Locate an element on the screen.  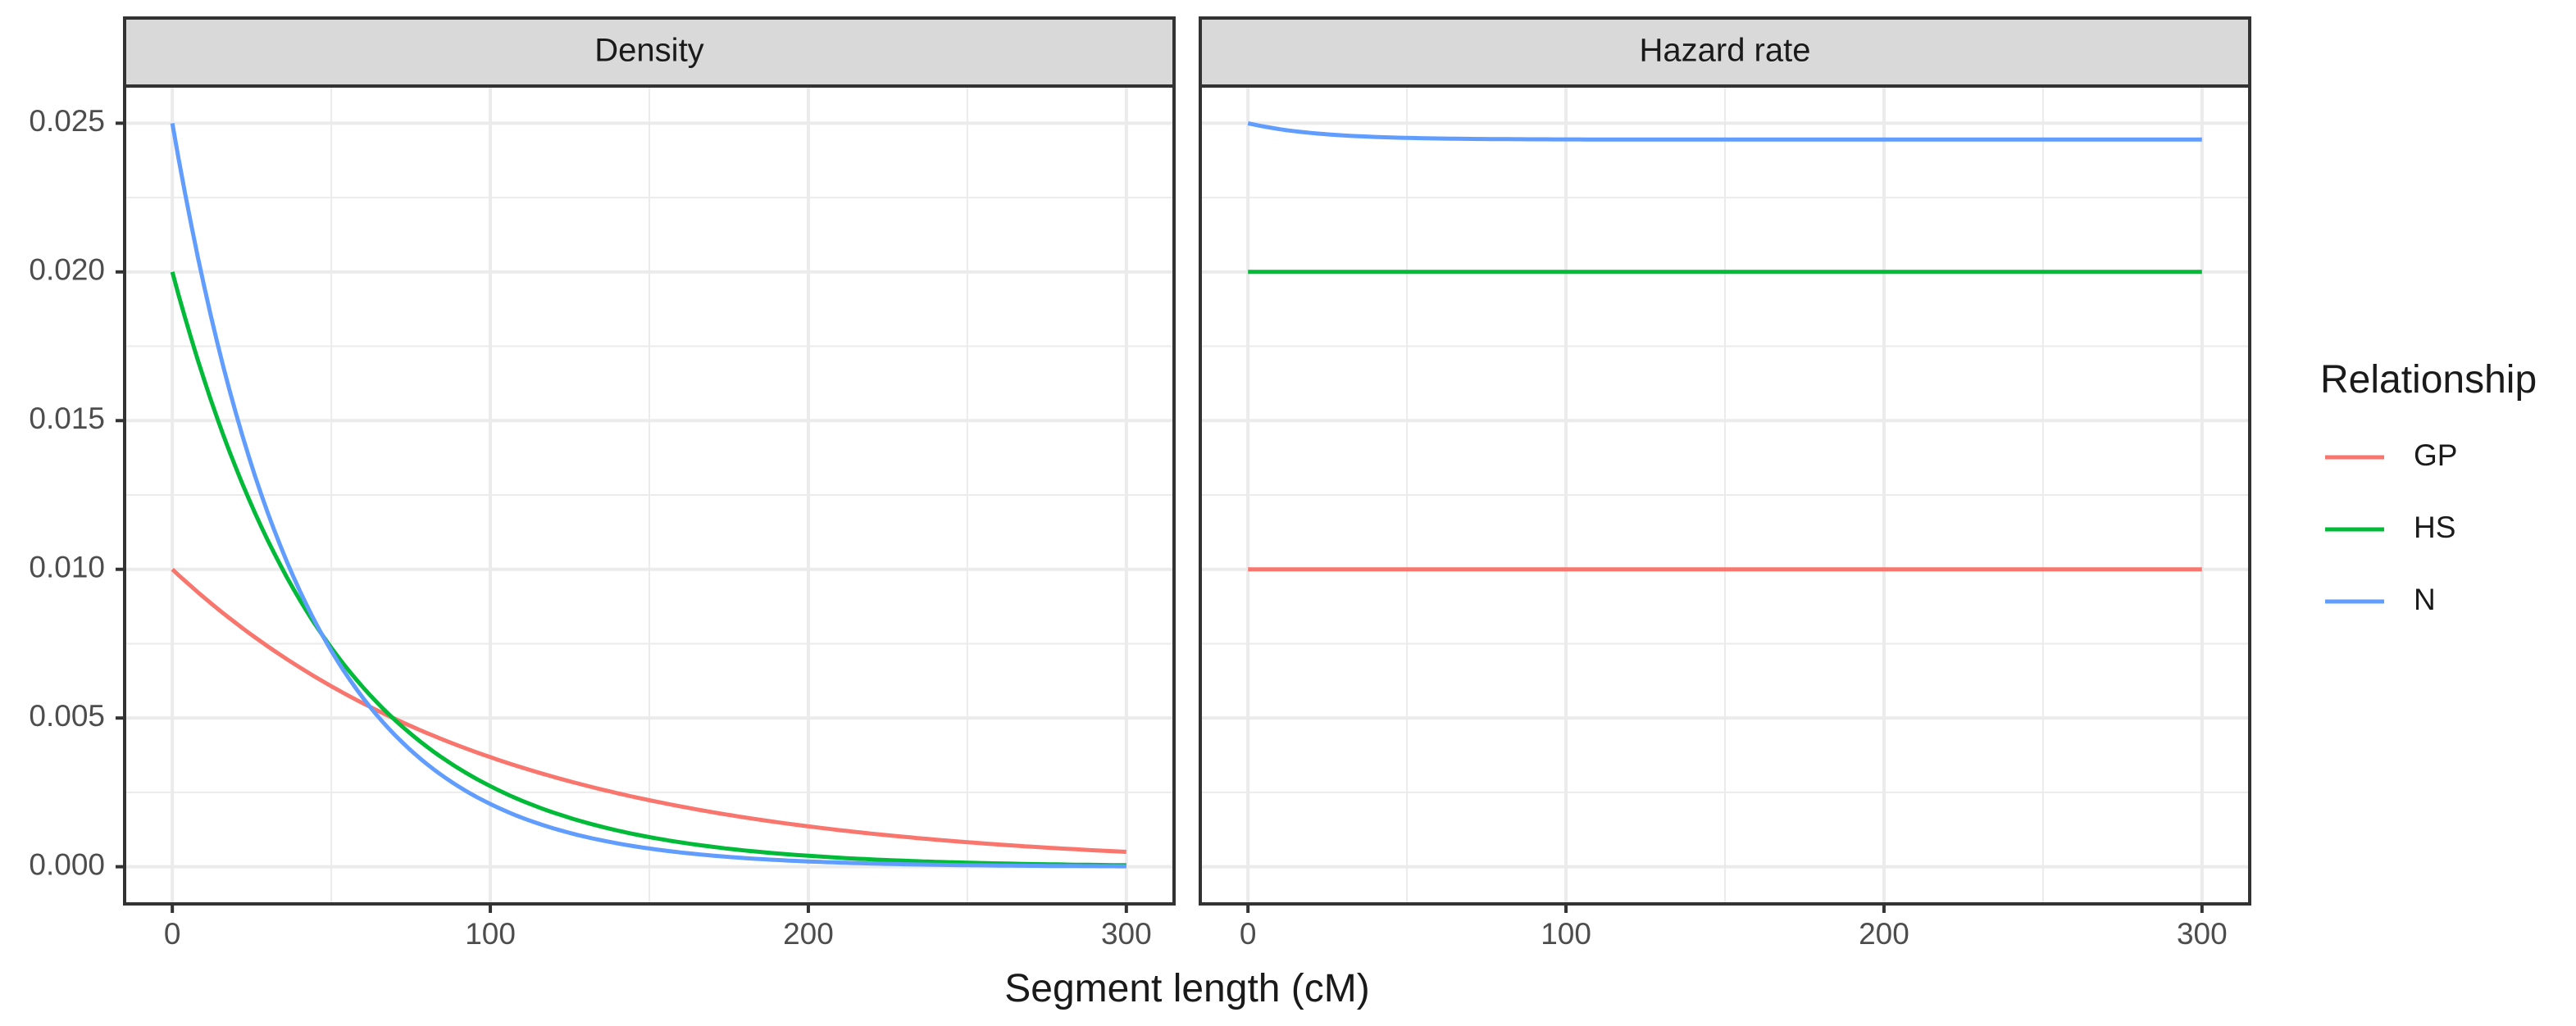
y-tick-label: 0.000 is located at coordinates (67, 864).